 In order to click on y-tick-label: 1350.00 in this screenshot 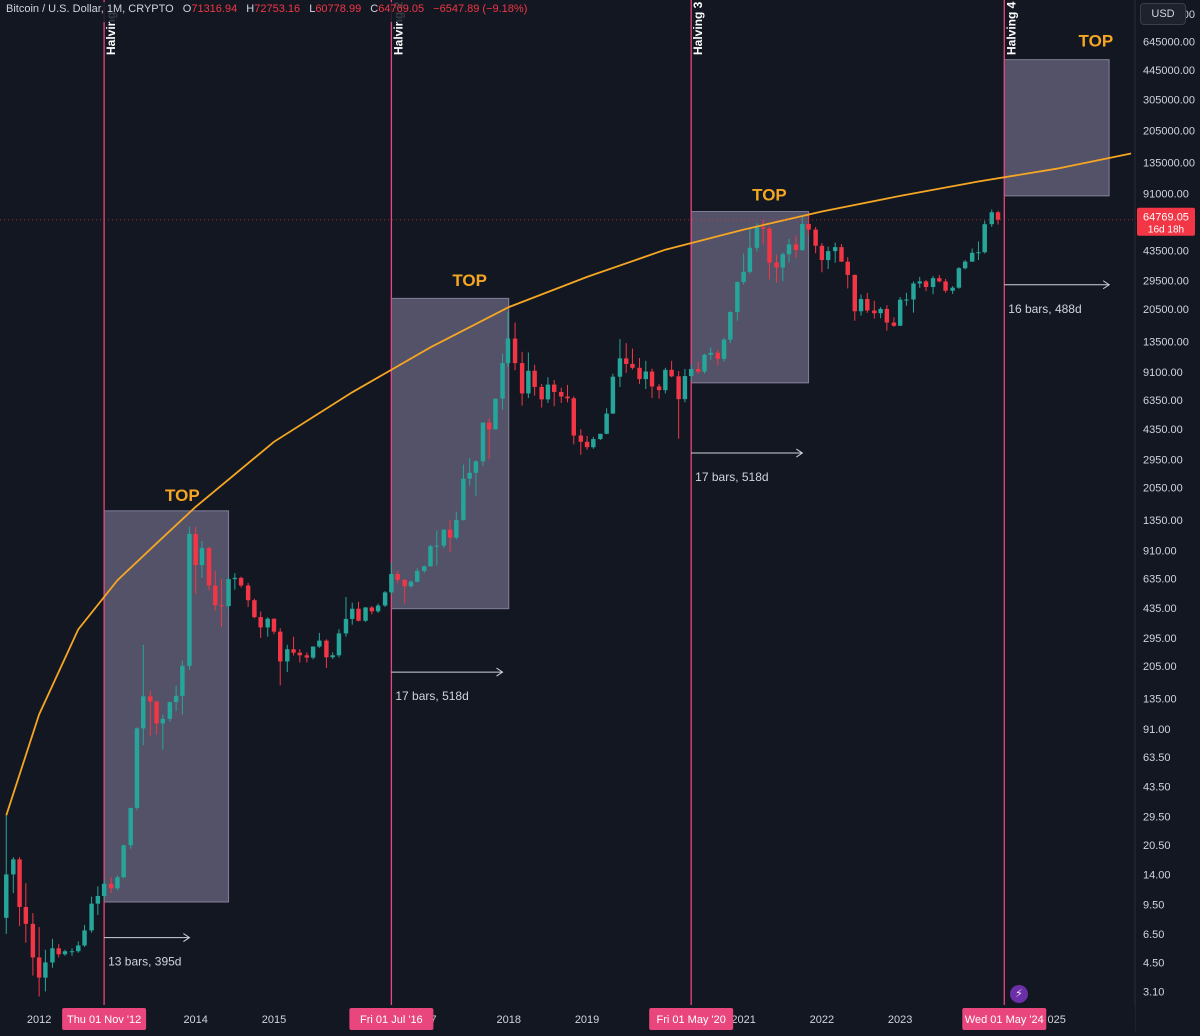, I will do `click(1163, 521)`.